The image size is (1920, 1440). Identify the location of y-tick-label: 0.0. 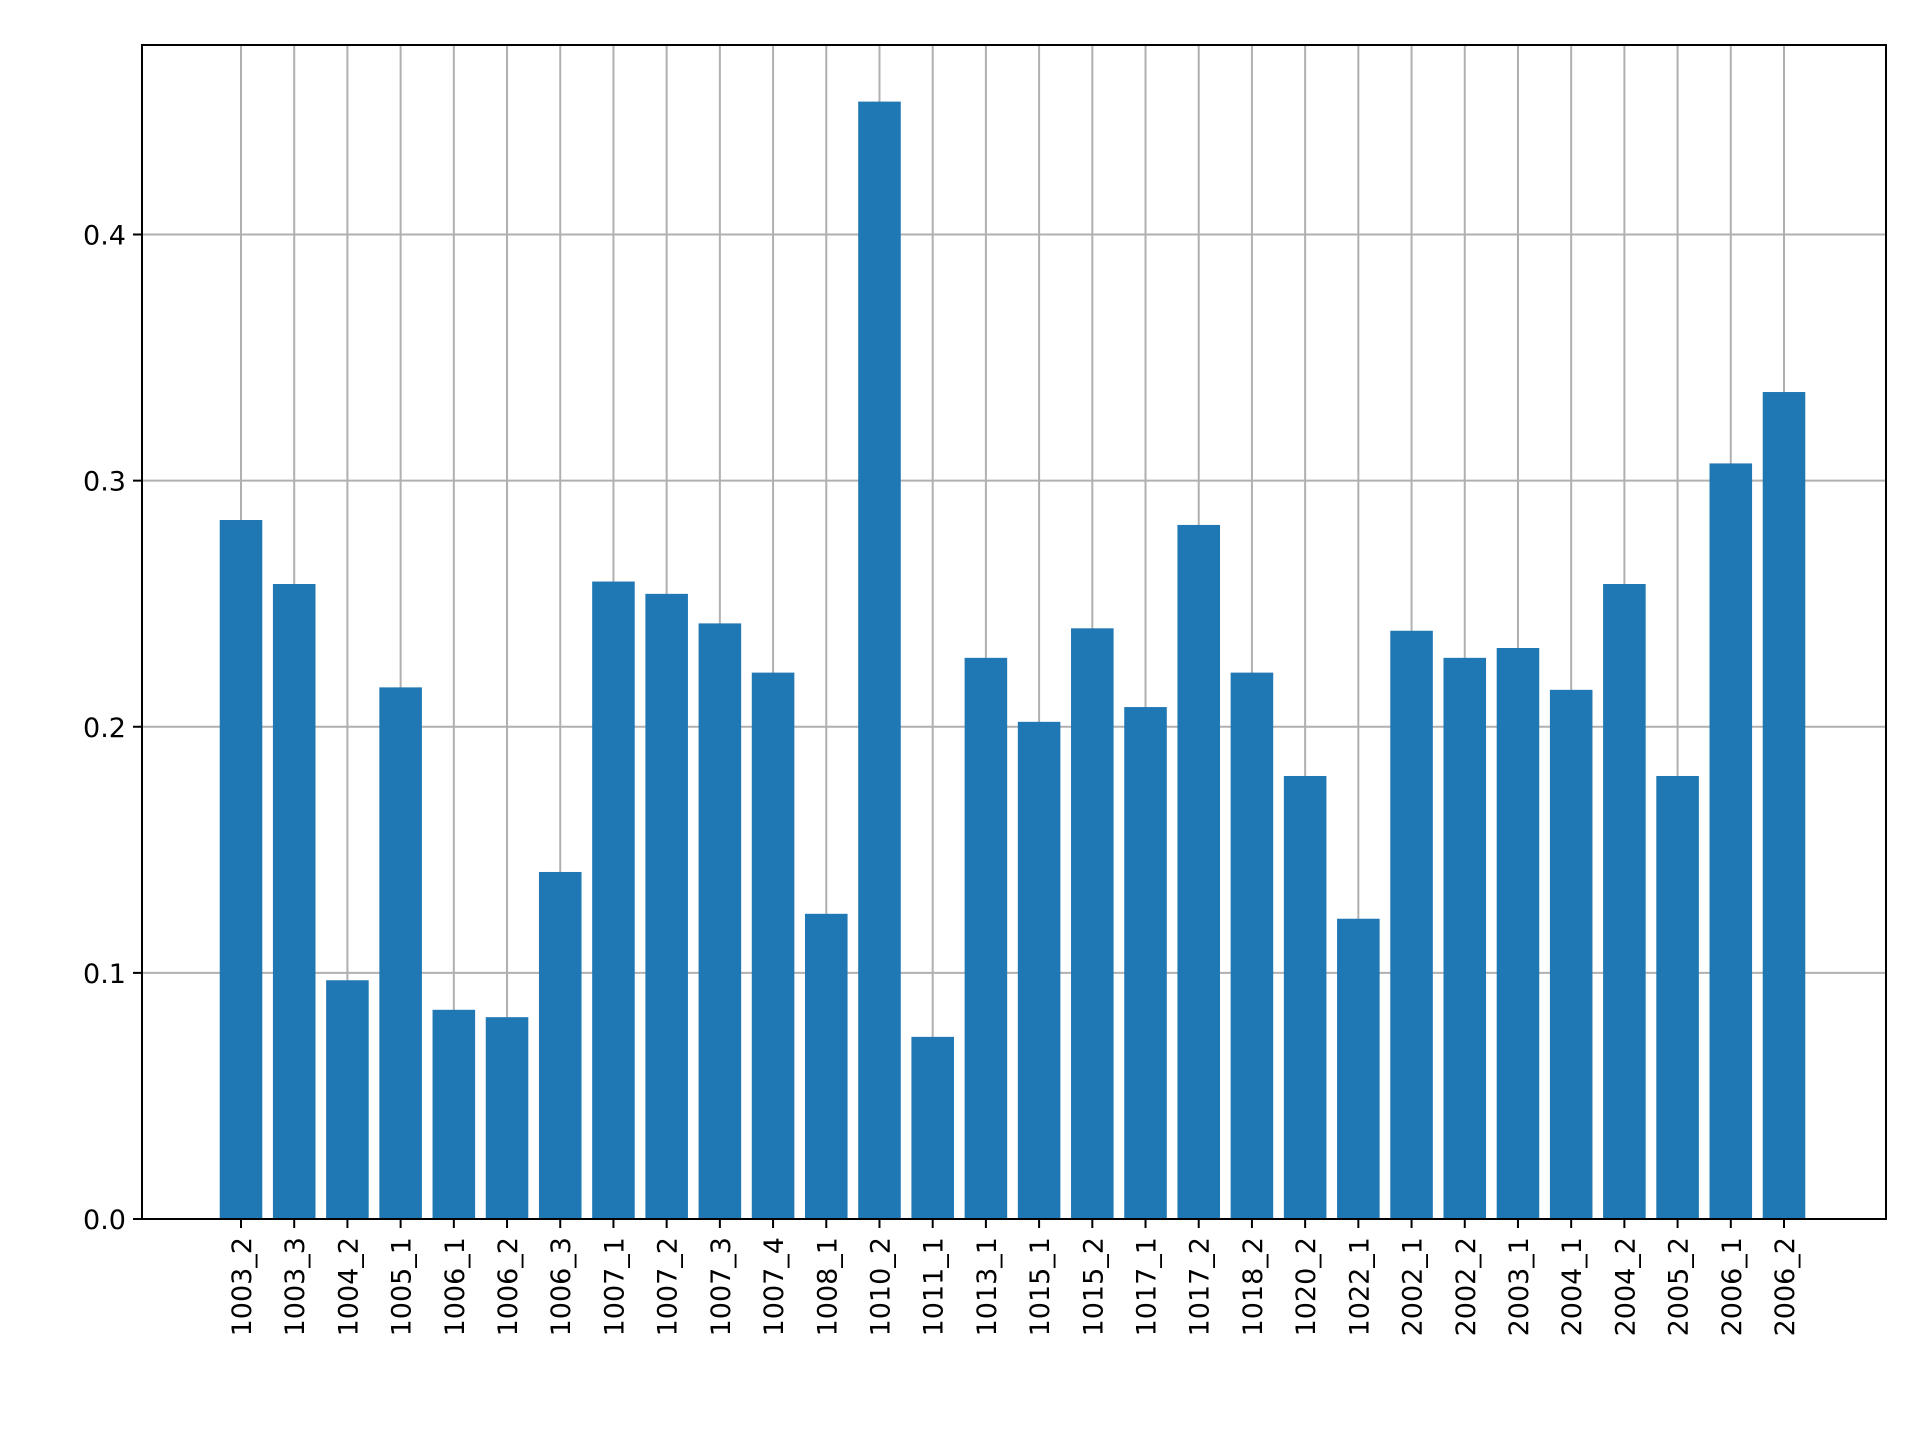
(104, 1220).